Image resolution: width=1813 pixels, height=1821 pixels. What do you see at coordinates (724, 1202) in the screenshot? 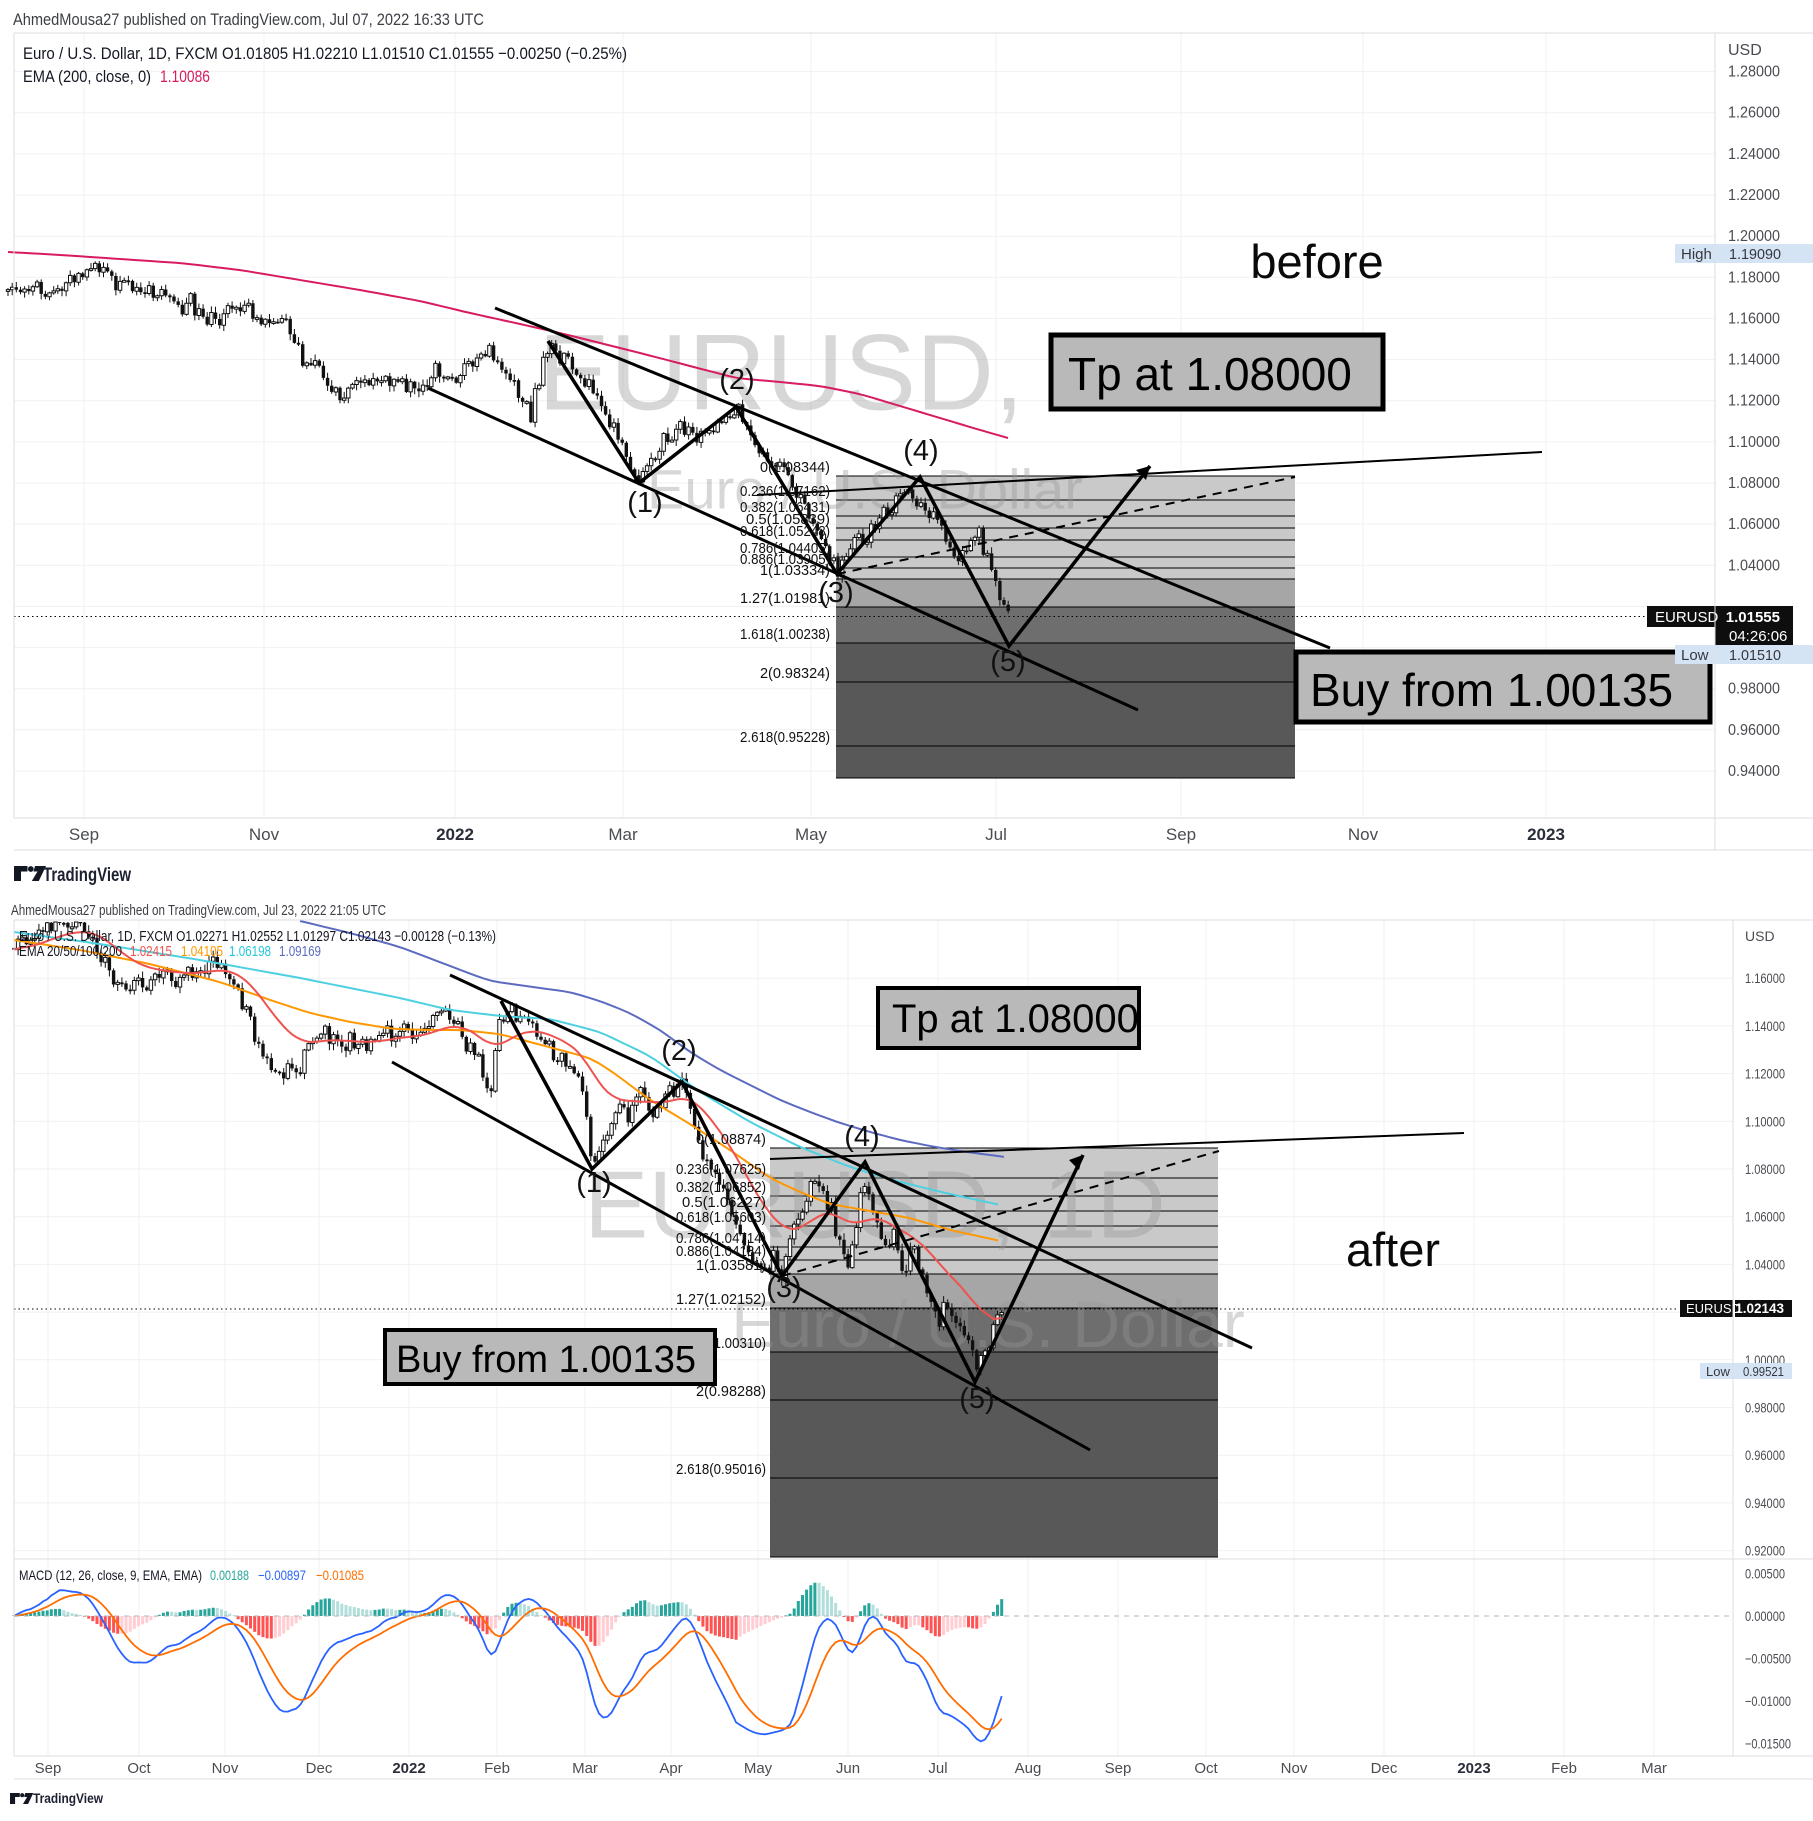
I see `svg-text: 0.5(1.06227)` at bounding box center [724, 1202].